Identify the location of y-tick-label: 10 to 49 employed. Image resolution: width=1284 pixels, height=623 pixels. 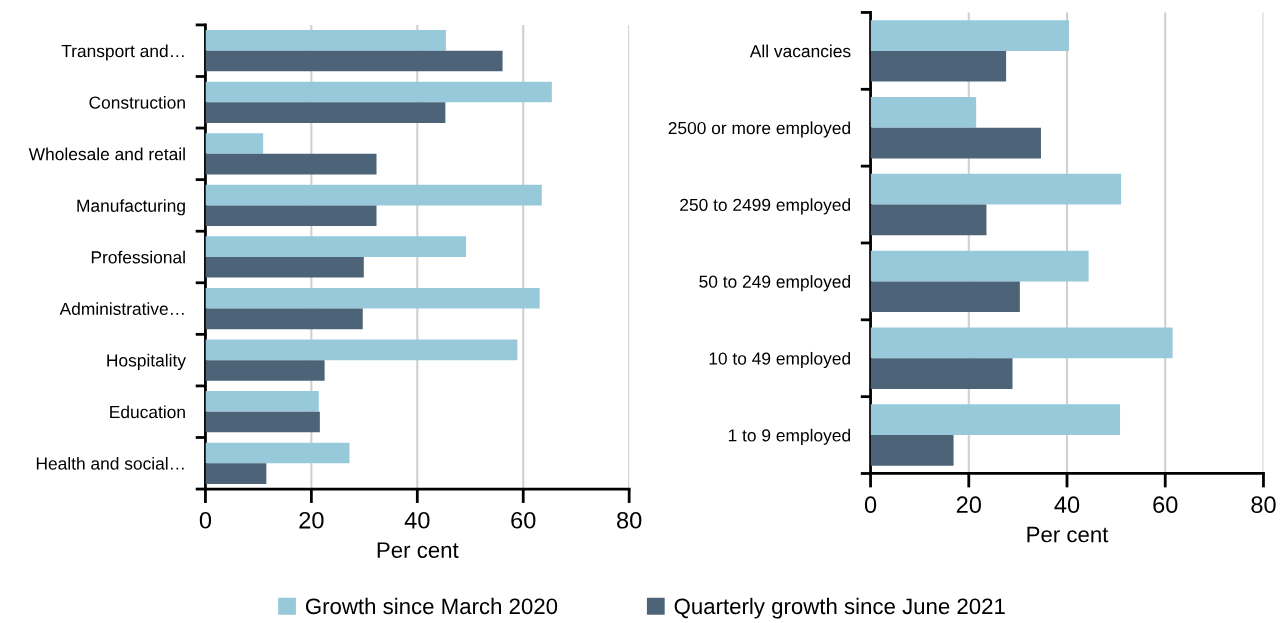
(779, 360).